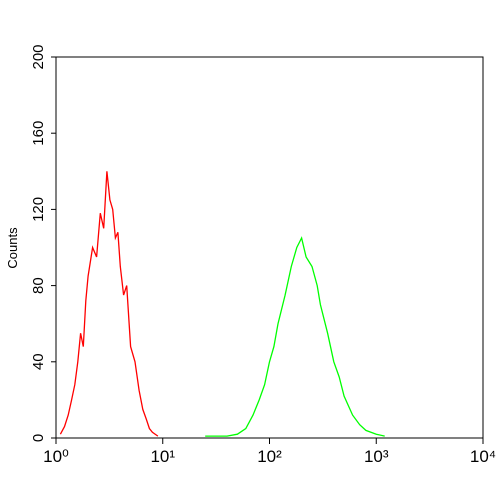 This screenshot has width=500, height=500. What do you see at coordinates (38, 133) in the screenshot?
I see `y-tick-label: 160` at bounding box center [38, 133].